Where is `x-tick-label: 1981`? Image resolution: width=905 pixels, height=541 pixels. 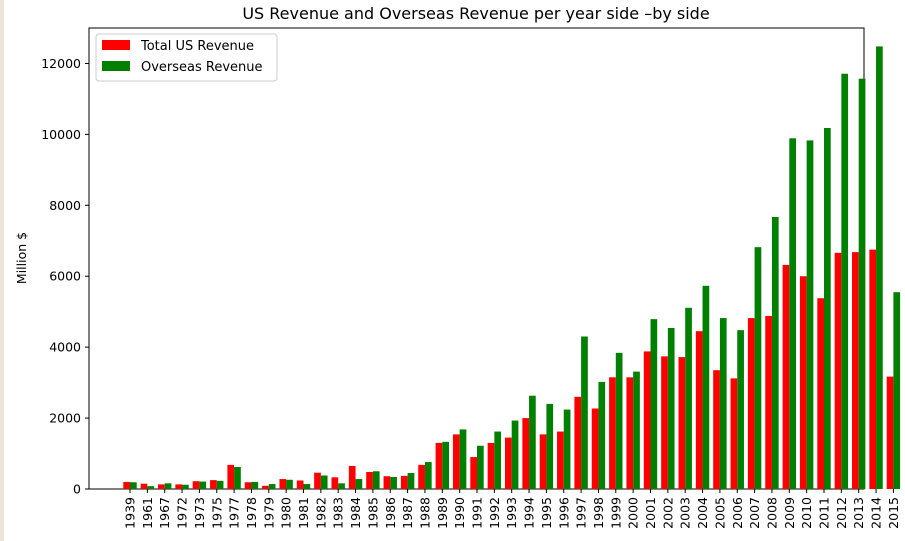 x-tick-label: 1981 is located at coordinates (303, 513).